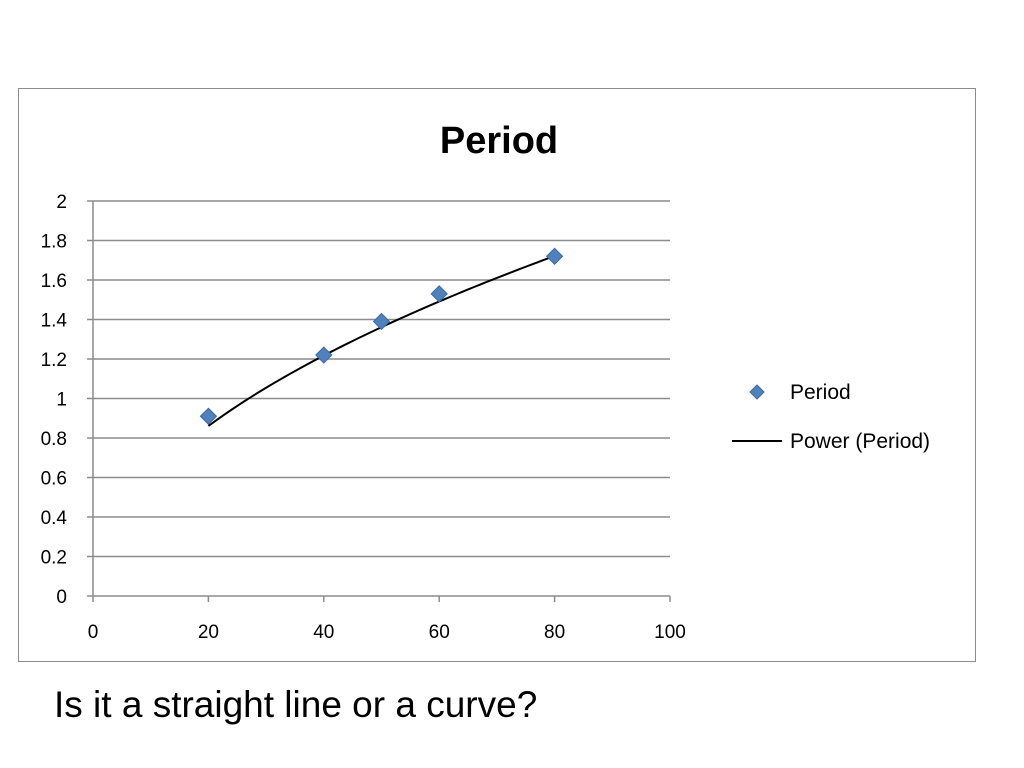 The height and width of the screenshot is (768, 1024). I want to click on legend: Period Power (Period), so click(831, 417).